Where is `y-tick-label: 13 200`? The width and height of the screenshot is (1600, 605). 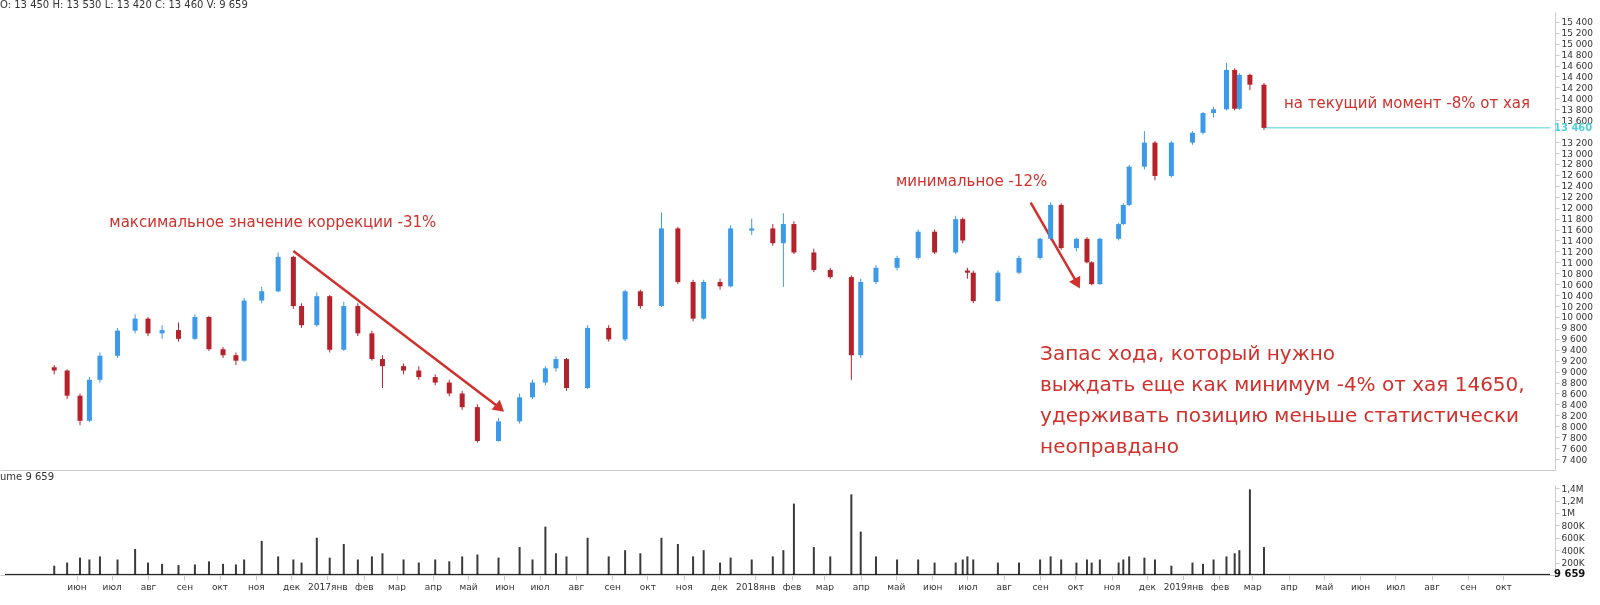 y-tick-label: 13 200 is located at coordinates (1577, 142).